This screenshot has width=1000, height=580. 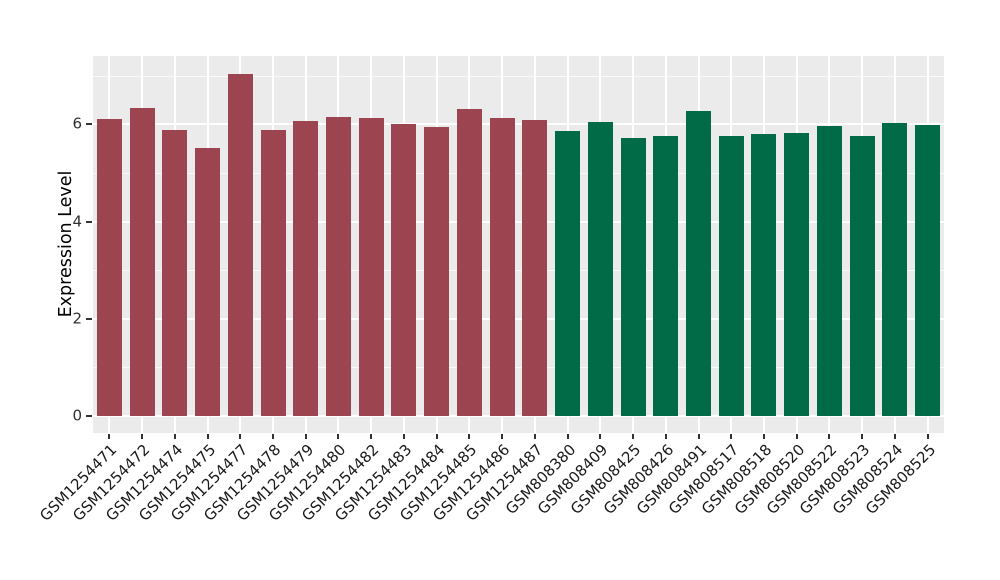 What do you see at coordinates (731, 275) in the screenshot?
I see `bar-GSM808517` at bounding box center [731, 275].